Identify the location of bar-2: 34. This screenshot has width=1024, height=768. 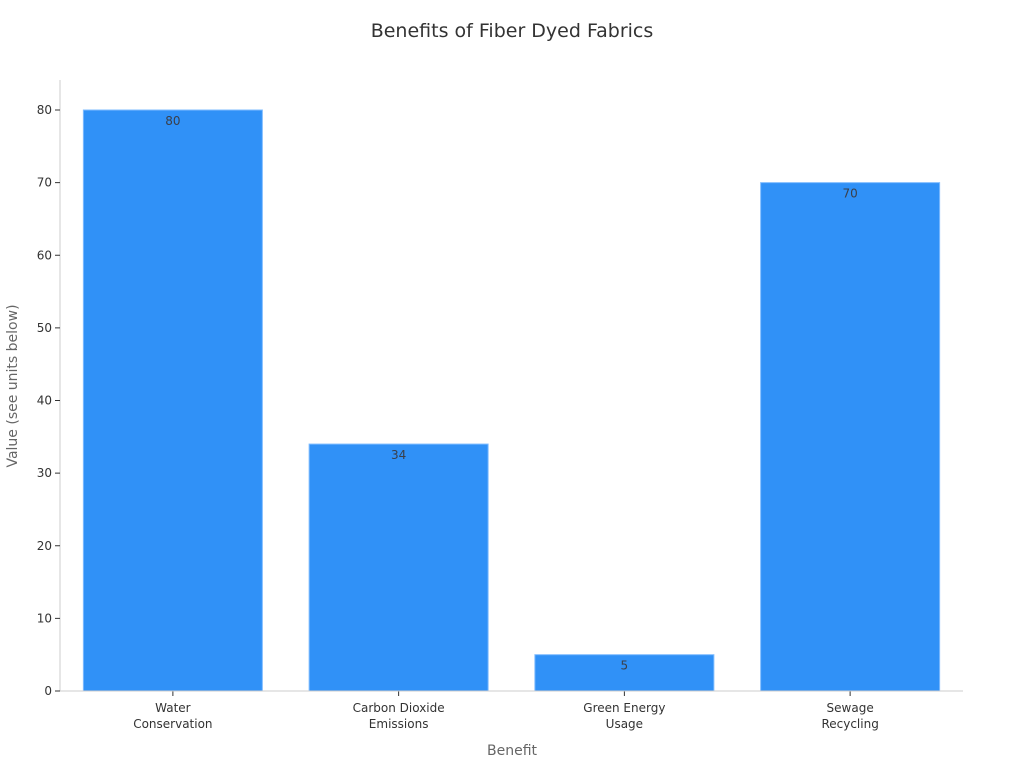
(398, 567).